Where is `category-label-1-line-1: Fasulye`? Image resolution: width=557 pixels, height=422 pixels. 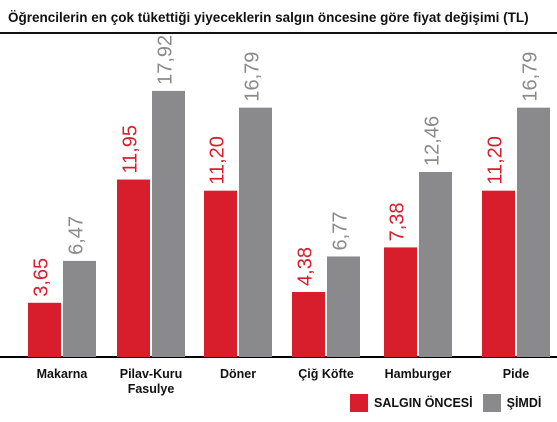
category-label-1-line-1: Fasulye is located at coordinates (151, 389).